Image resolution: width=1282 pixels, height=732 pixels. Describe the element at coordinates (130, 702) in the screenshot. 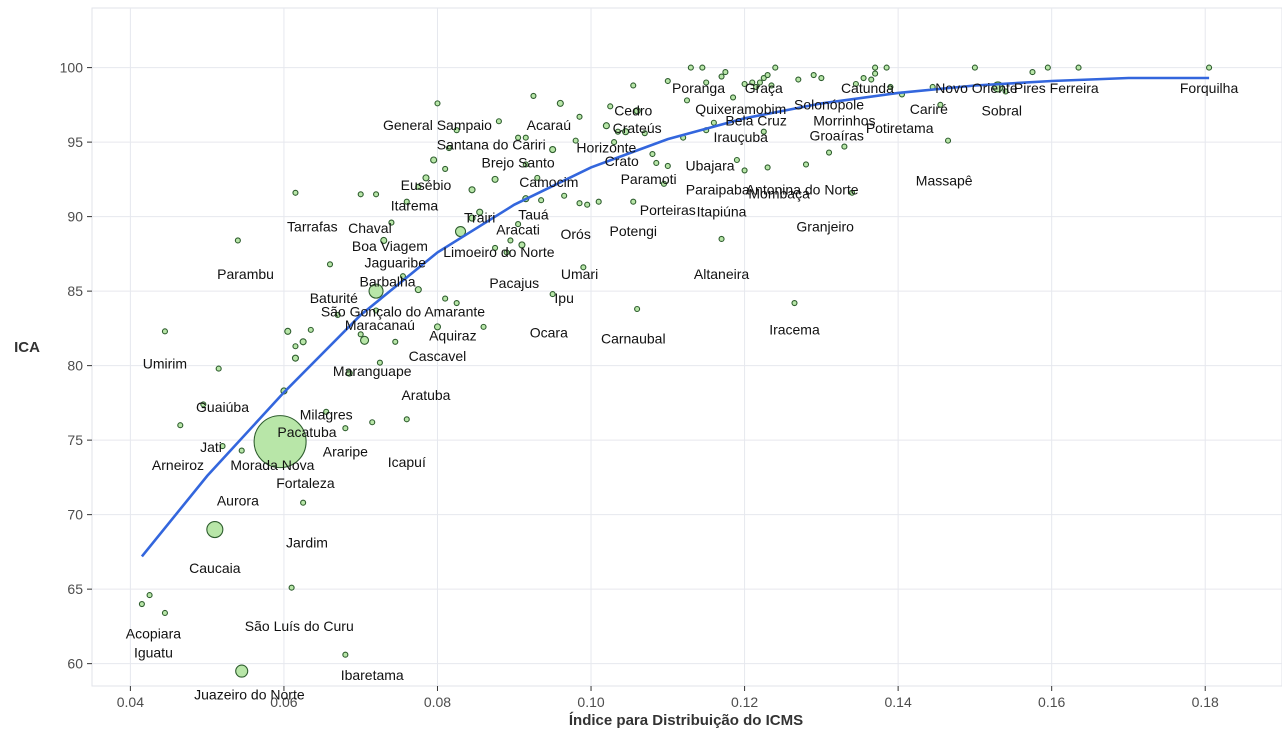

I see `x-tick-label: 0.04` at that location.